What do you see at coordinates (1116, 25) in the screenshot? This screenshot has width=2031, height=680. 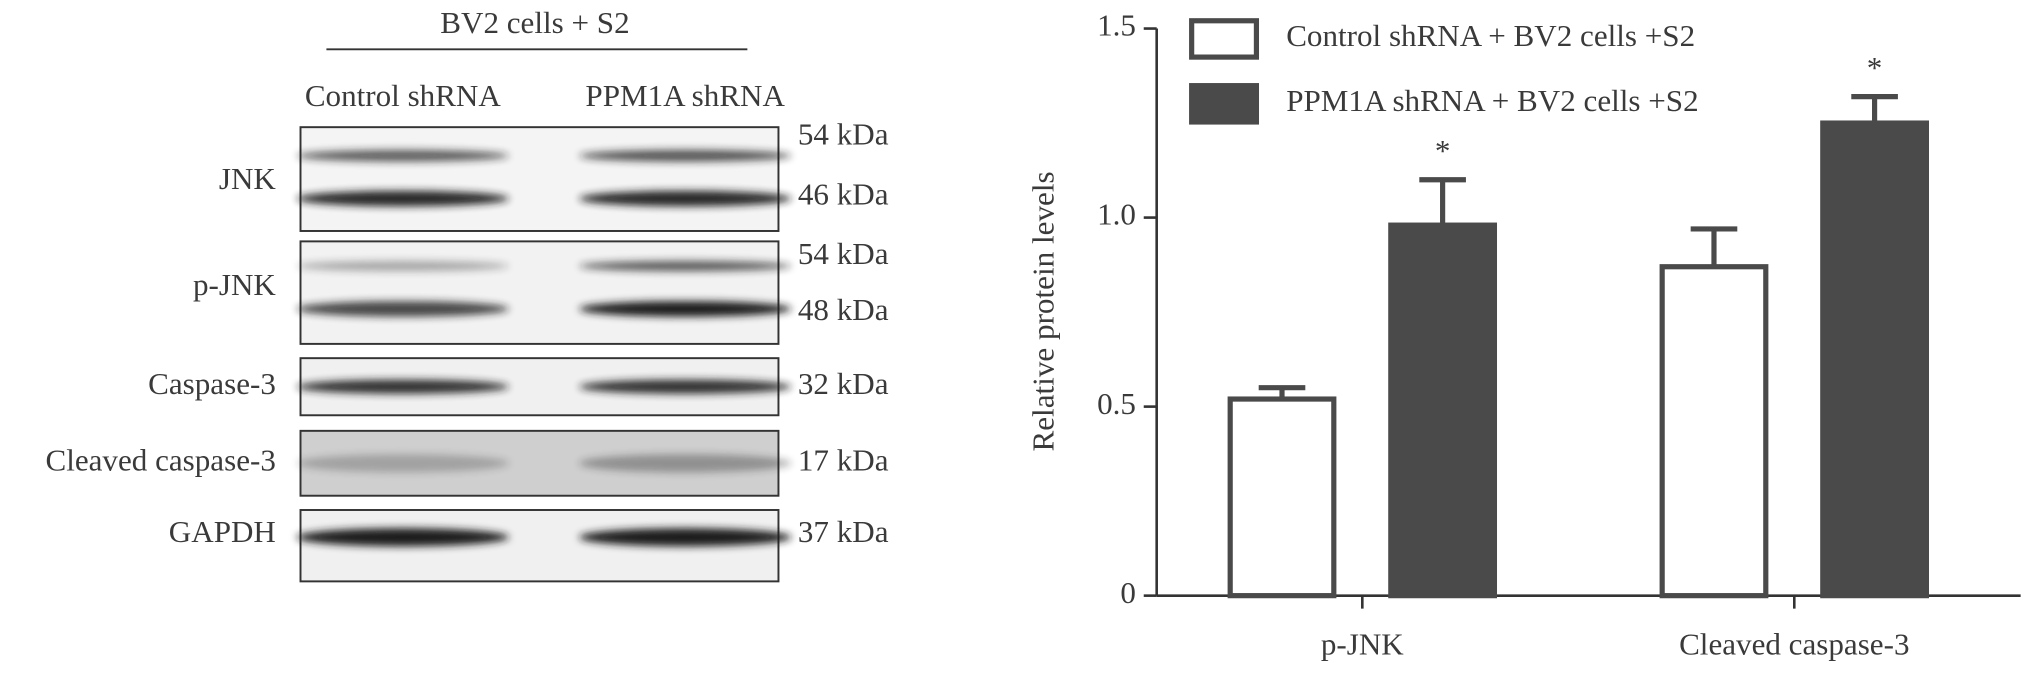 I see `y-tick-label: 1.5` at bounding box center [1116, 25].